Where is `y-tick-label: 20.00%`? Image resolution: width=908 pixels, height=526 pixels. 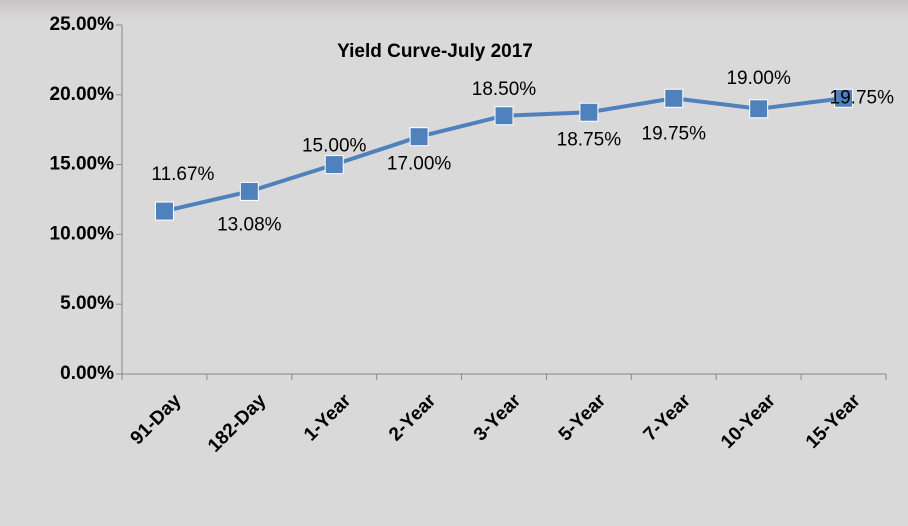
y-tick-label: 20.00% is located at coordinates (82, 94).